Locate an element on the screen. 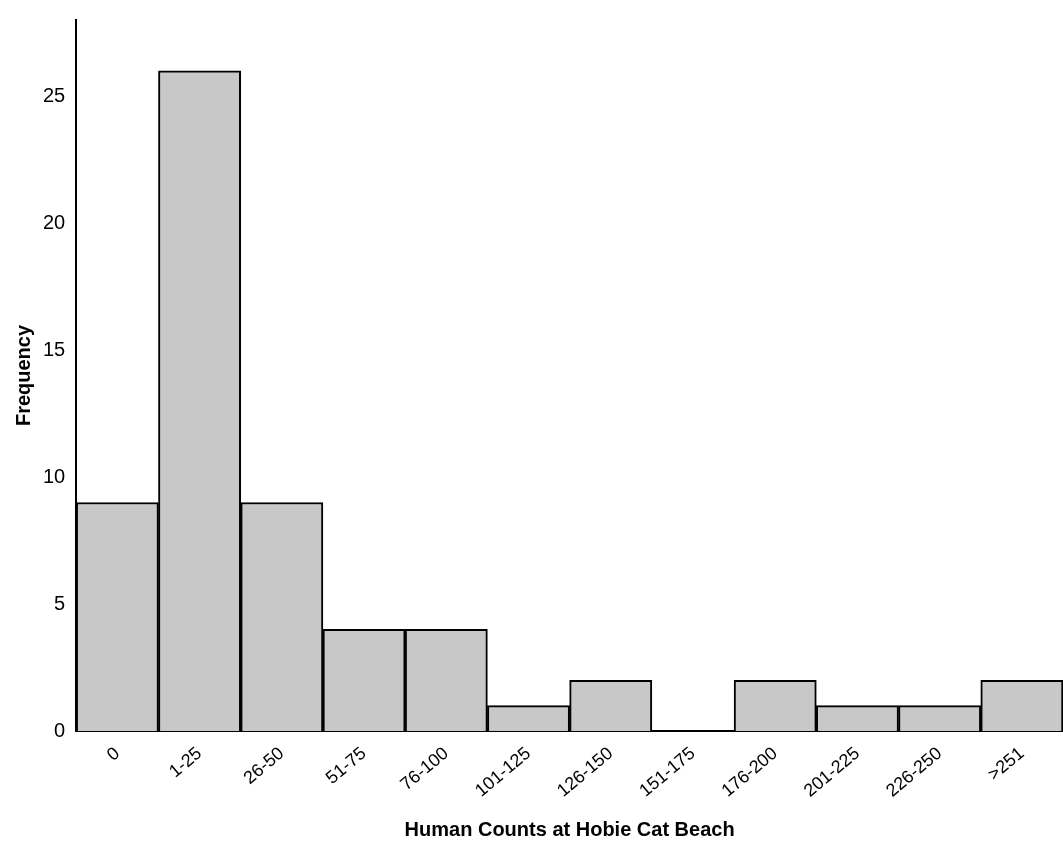 The image size is (1063, 856). y-tick-label: 20 is located at coordinates (54, 221).